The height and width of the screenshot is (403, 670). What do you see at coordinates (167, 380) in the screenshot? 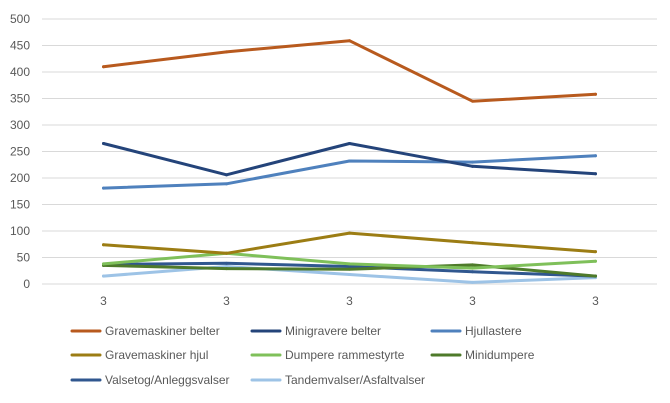
I see `legend-label: Valsetog/Anleggsvalser` at bounding box center [167, 380].